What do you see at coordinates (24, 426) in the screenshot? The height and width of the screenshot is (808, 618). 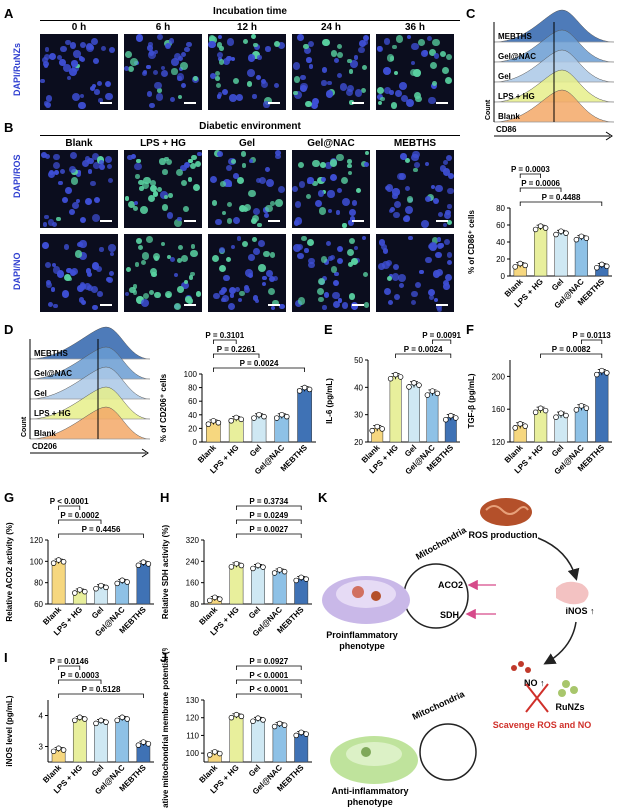 I see `histogram-count-label: Count` at bounding box center [24, 426].